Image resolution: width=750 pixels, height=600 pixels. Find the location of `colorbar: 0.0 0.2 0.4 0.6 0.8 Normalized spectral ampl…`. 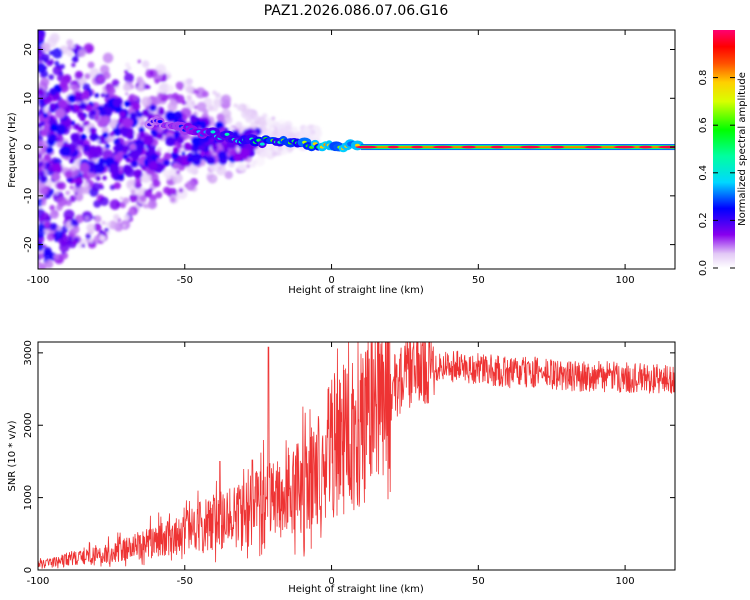

colorbar: 0.0 0.2 0.4 0.6 0.8 Normalized spectral ampl… is located at coordinates (723, 153).